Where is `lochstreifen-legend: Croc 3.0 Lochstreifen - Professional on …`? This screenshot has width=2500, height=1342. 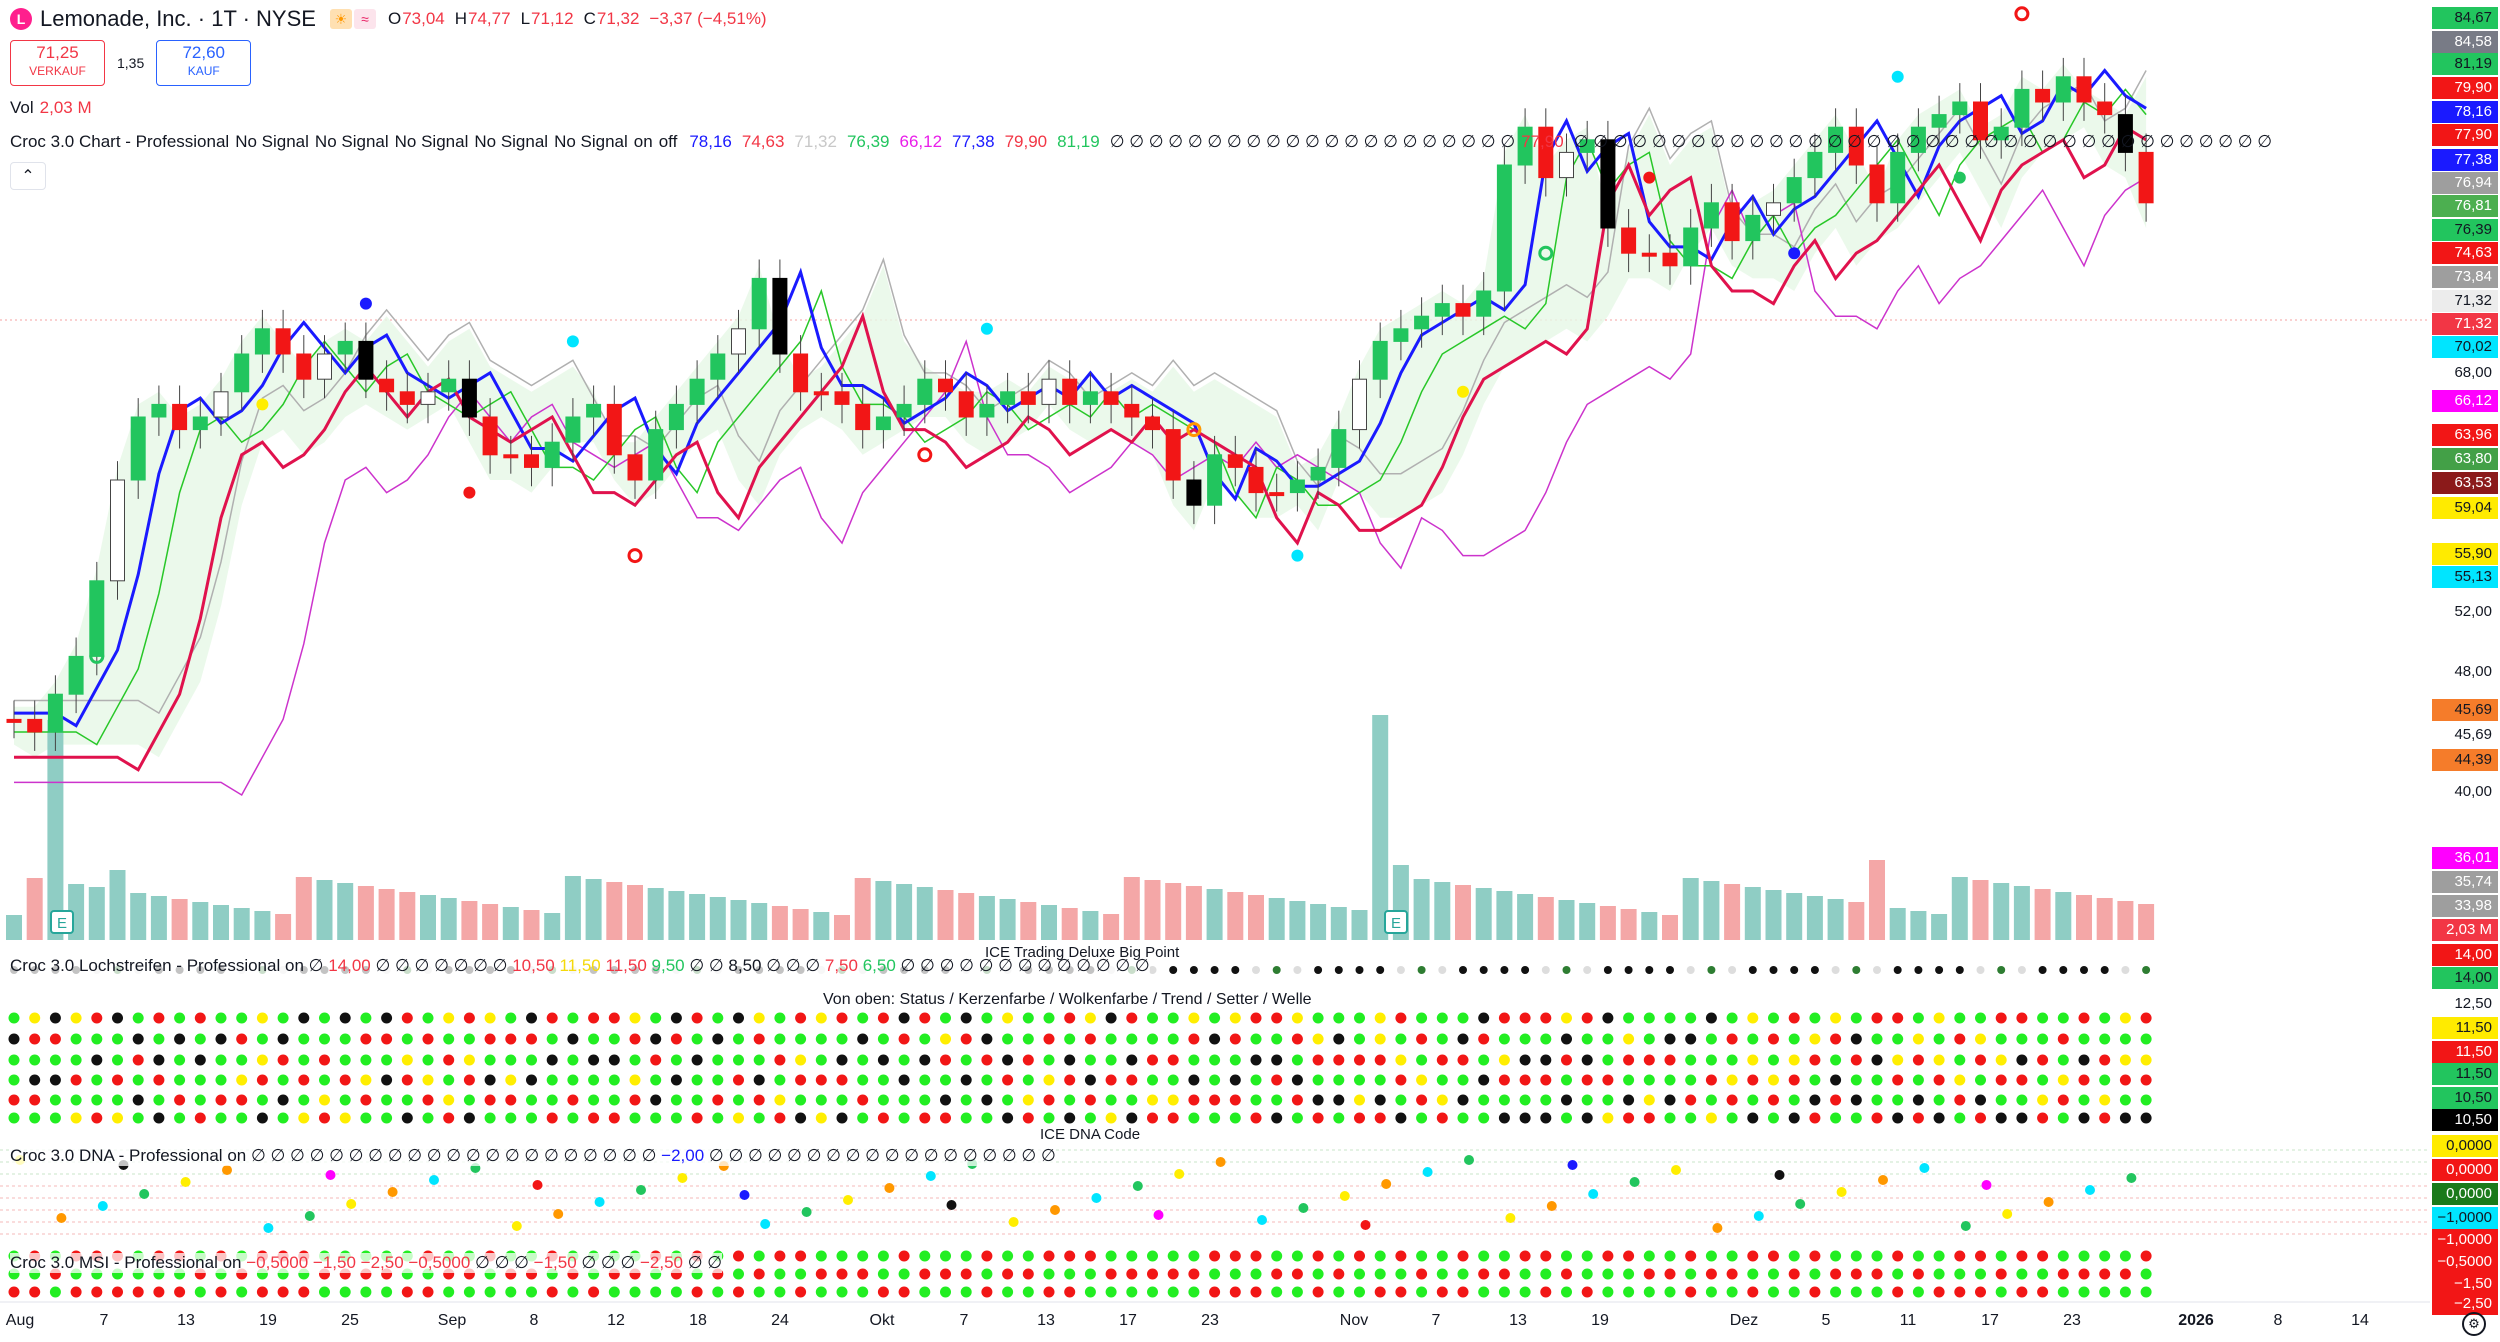
lochstreifen-legend: Croc 3.0 Lochstreifen - Professional on … is located at coordinates (580, 966).